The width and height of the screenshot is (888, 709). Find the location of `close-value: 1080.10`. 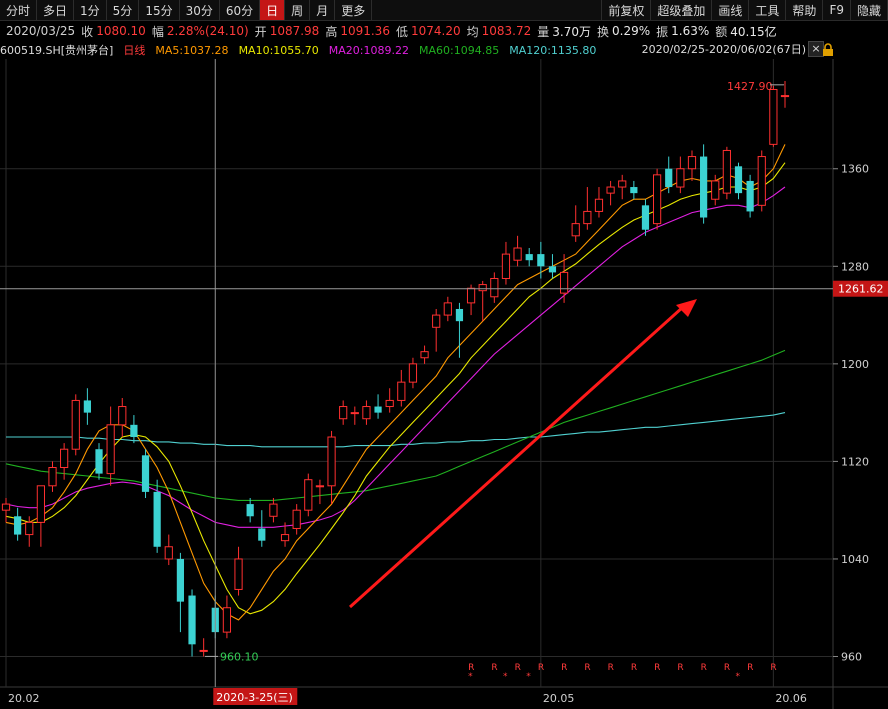

close-value: 1080.10 is located at coordinates (121, 31).